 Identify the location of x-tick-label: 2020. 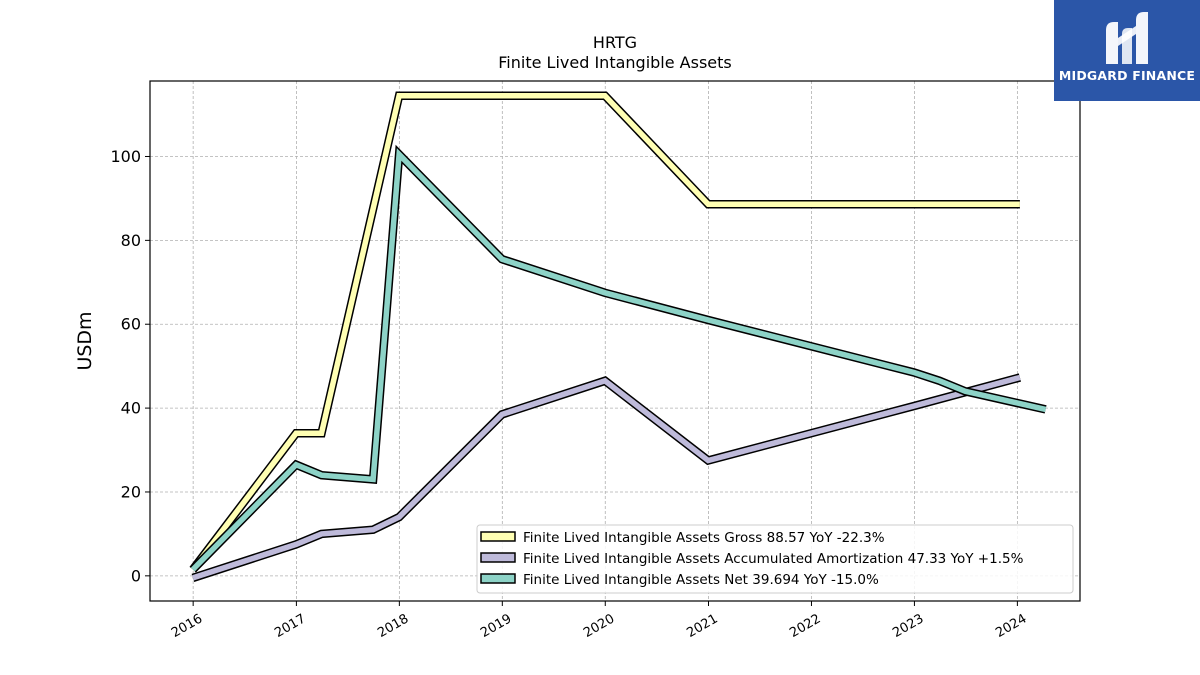
(599, 626).